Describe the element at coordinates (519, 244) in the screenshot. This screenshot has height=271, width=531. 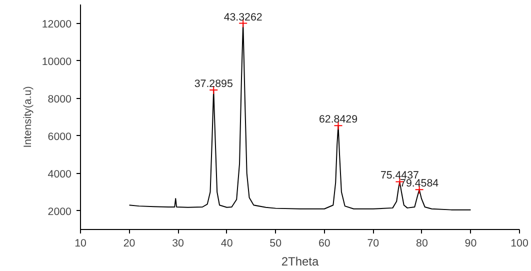
I see `x-tick-label: 100` at that location.